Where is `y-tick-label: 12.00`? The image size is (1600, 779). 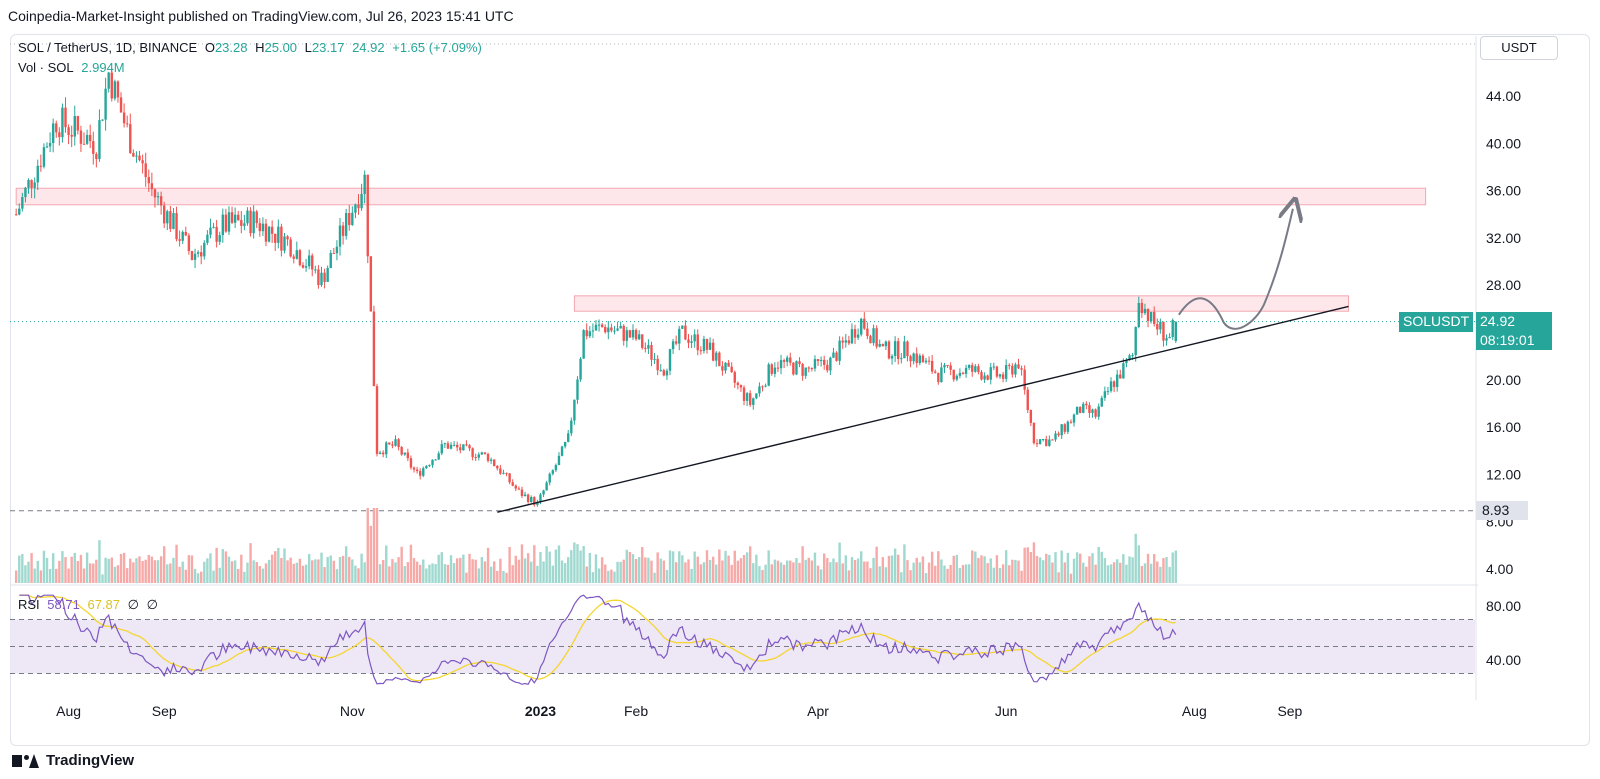 y-tick-label: 12.00 is located at coordinates (1503, 474).